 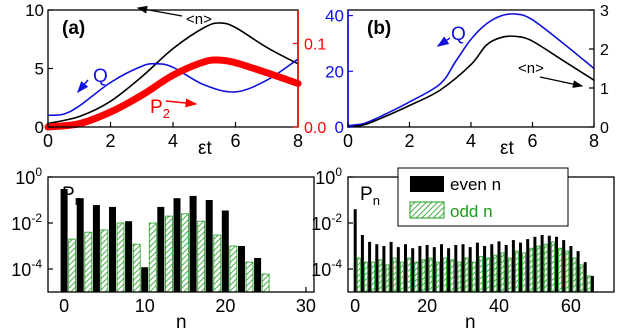 I want to click on panel-b-q-label: Q, so click(x=458, y=34).